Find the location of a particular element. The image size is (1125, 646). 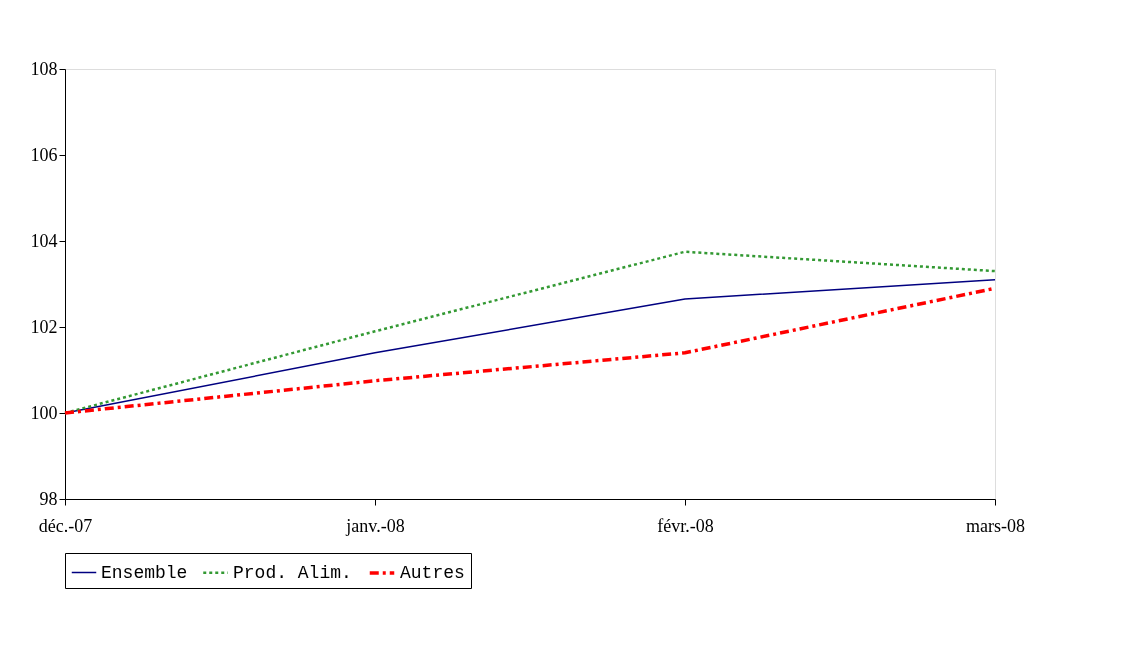

y-tick-label: 104 is located at coordinates (44, 240).